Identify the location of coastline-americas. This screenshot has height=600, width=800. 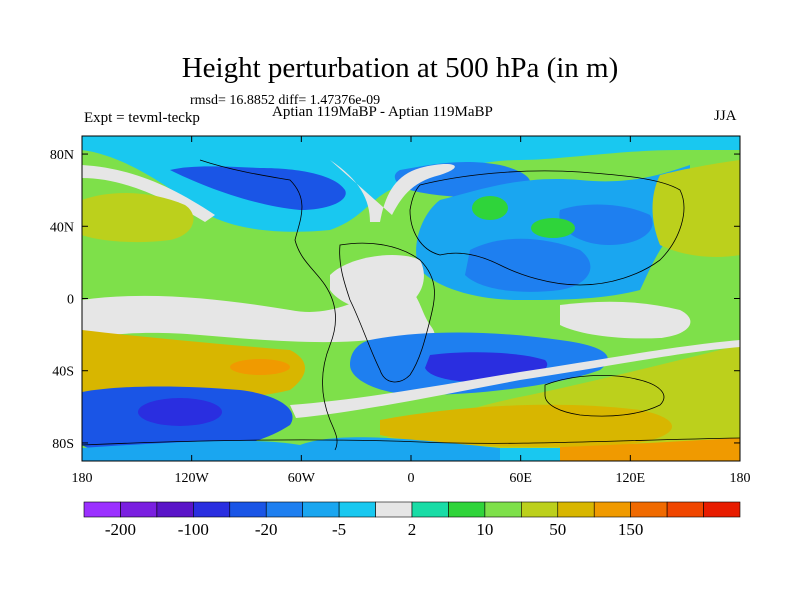
(268, 305).